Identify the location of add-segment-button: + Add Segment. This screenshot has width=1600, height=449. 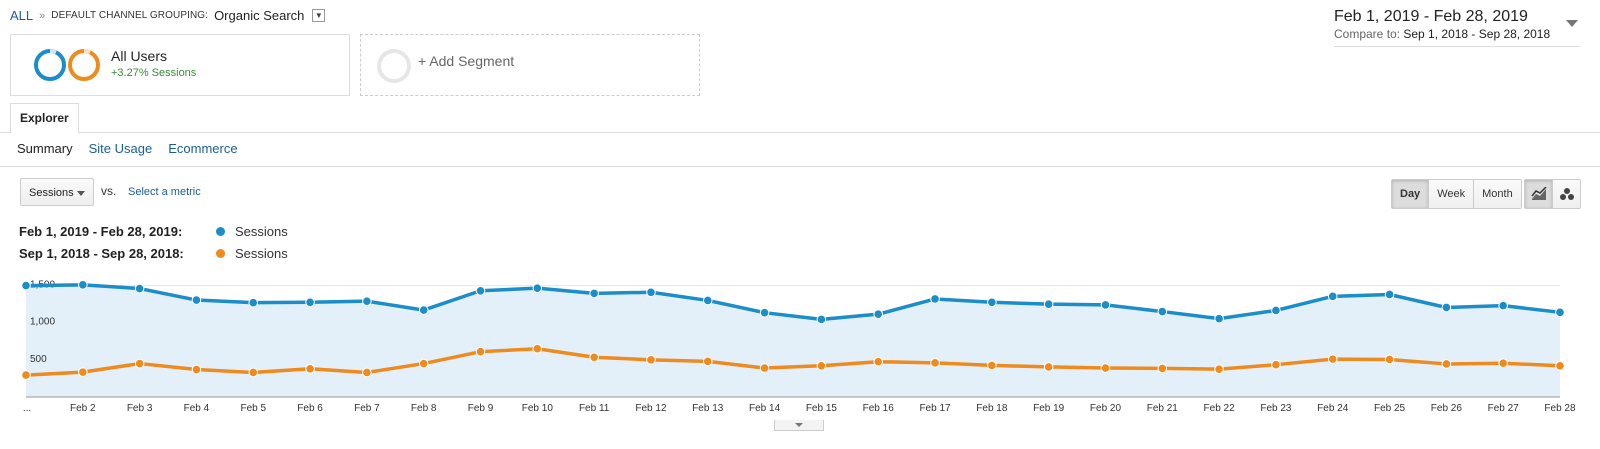
(530, 65).